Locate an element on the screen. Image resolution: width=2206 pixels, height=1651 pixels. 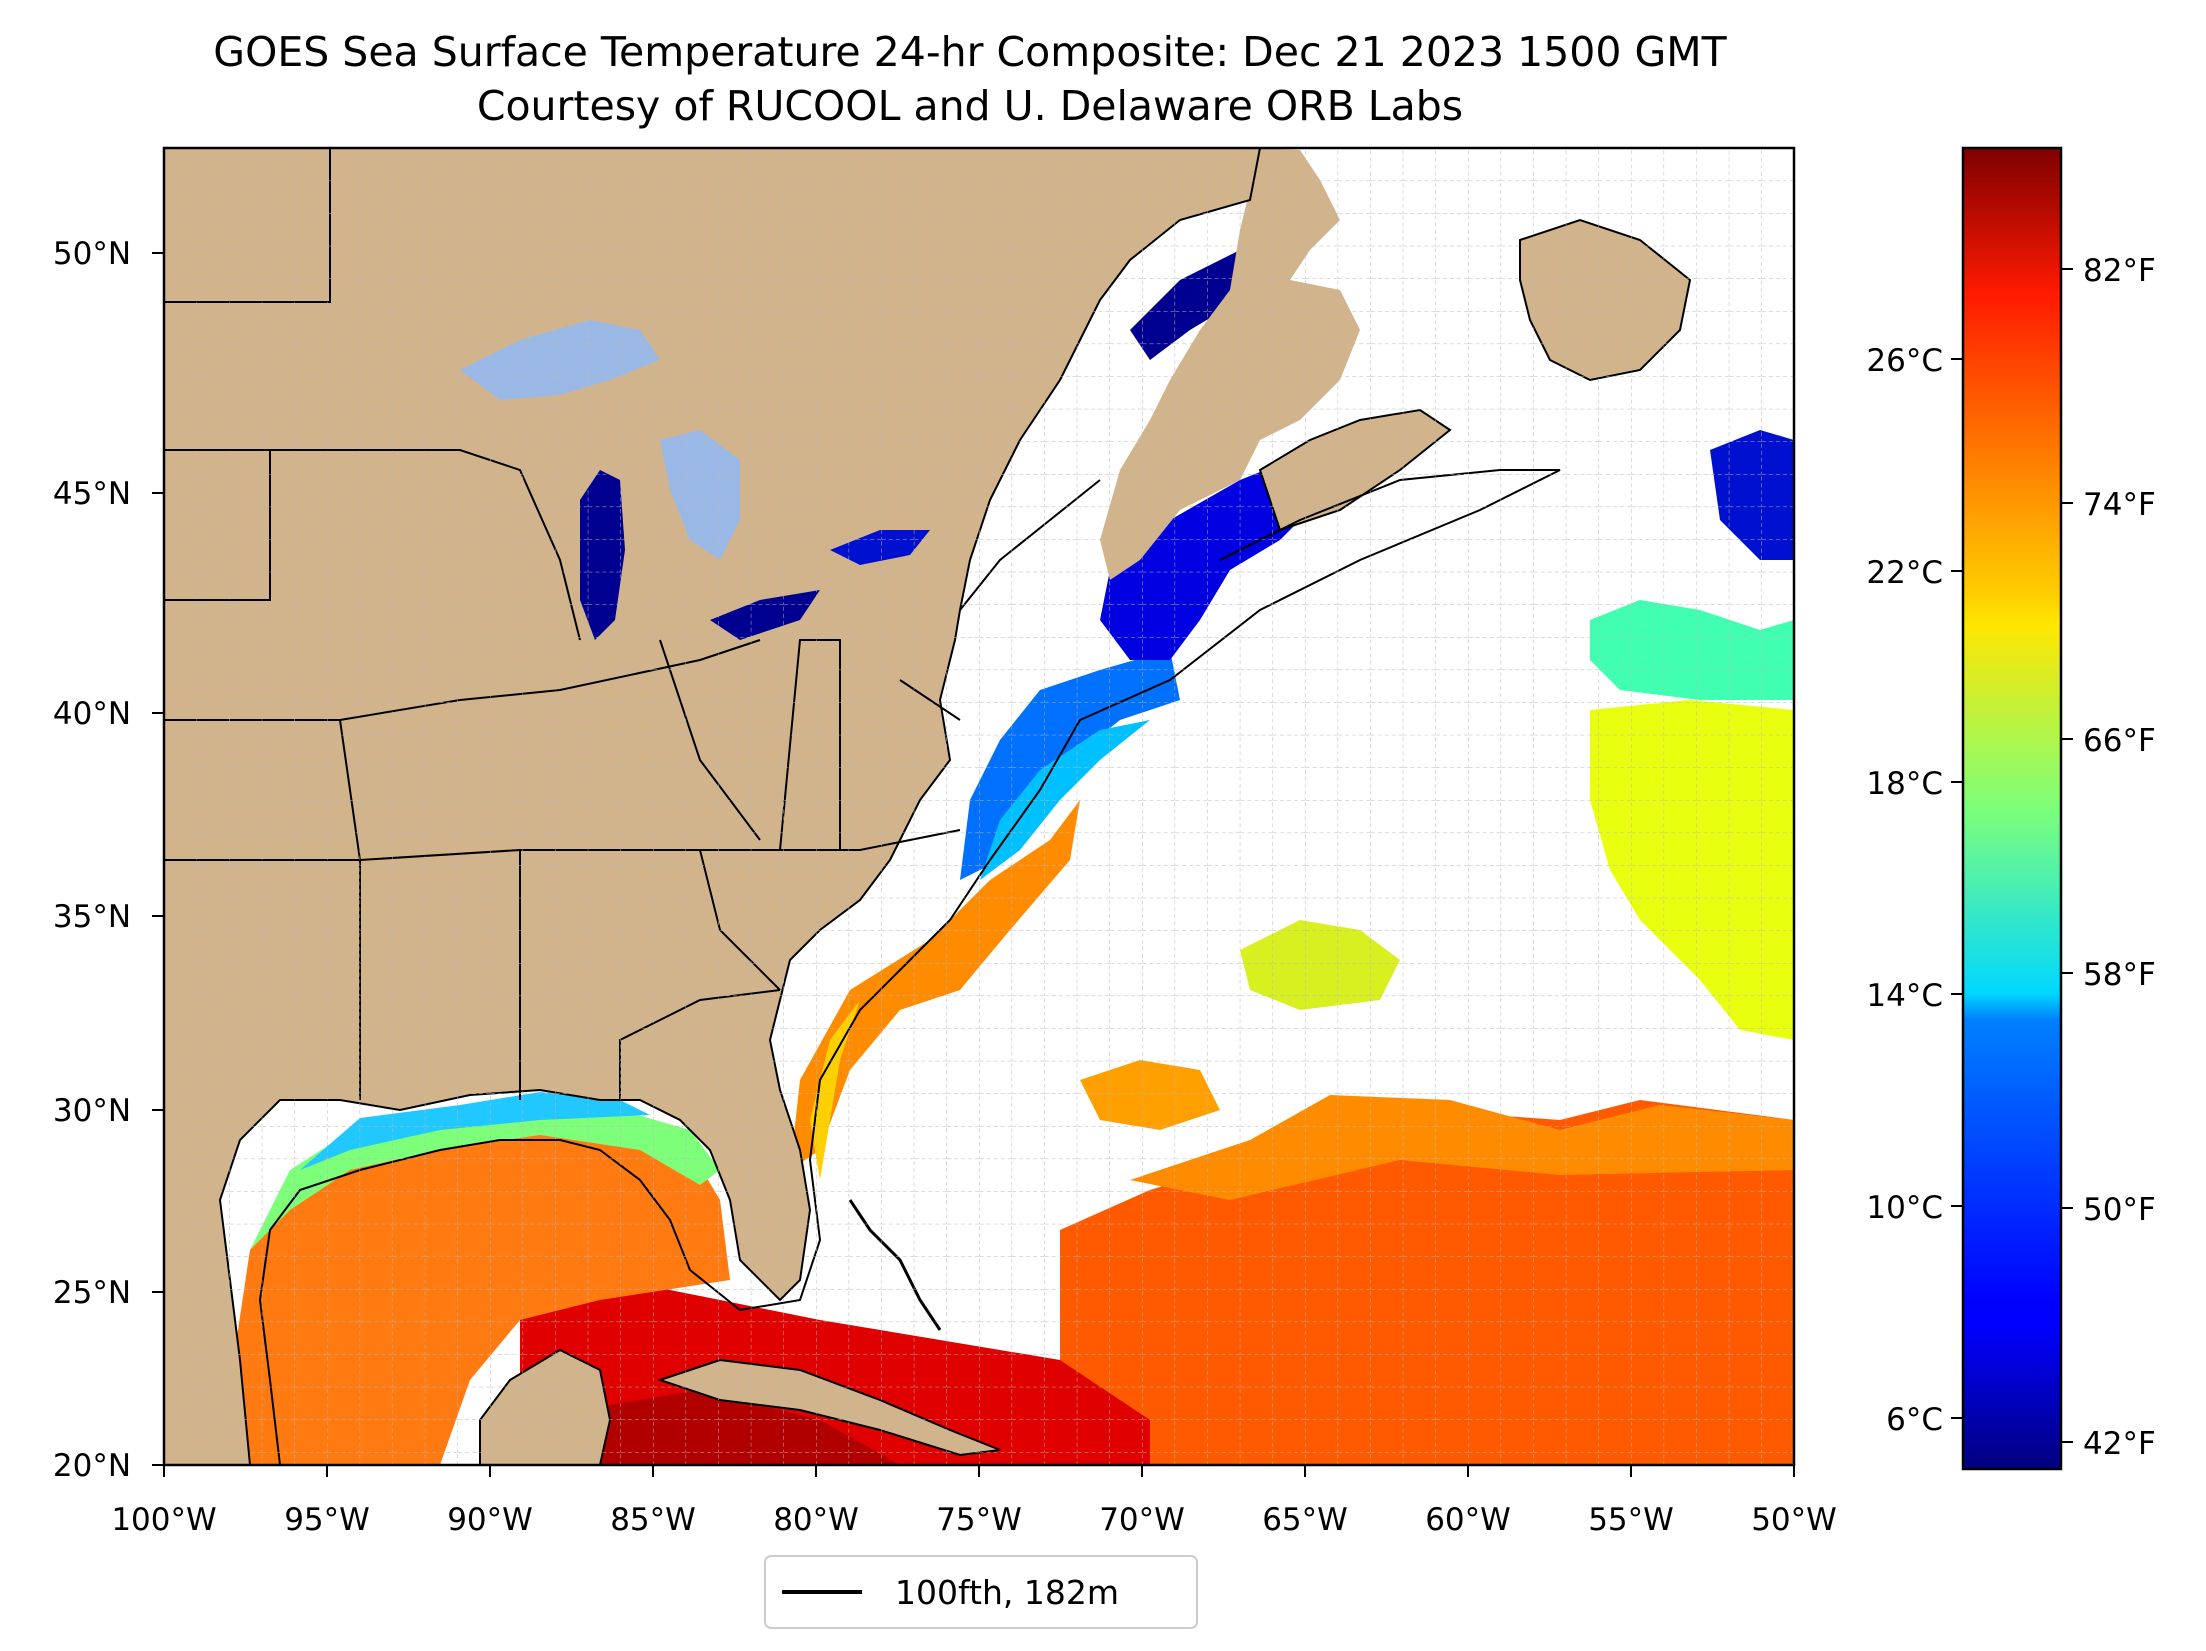
lon-tick: 100°W is located at coordinates (164, 1501).